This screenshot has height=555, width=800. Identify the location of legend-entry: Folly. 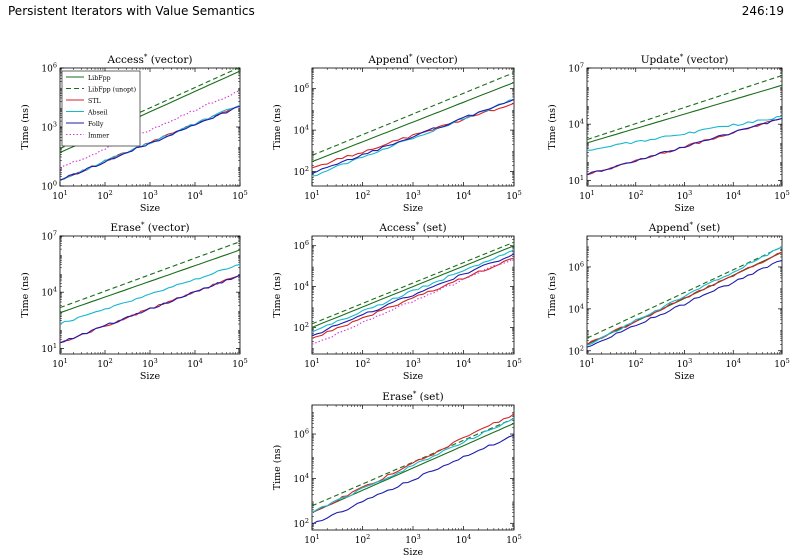
(96, 124).